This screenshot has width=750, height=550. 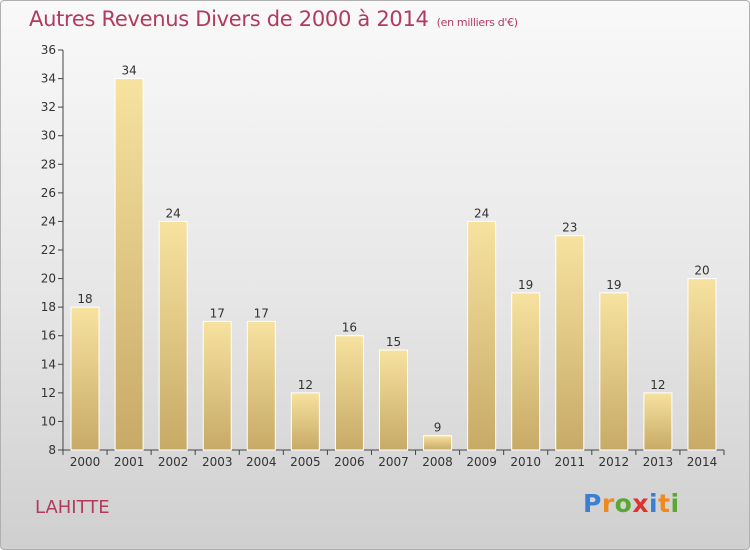 What do you see at coordinates (48, 136) in the screenshot?
I see `y-tick-label: 30` at bounding box center [48, 136].